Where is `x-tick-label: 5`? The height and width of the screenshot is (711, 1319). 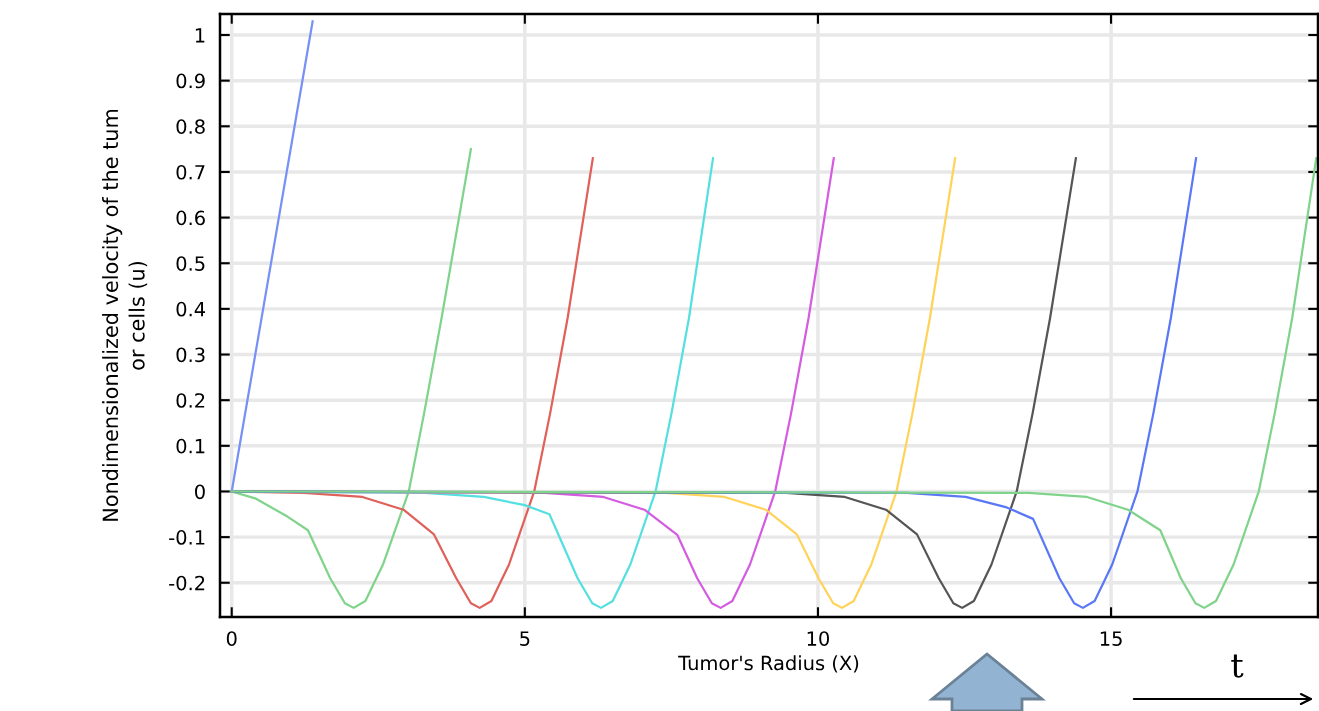
x-tick-label: 5 is located at coordinates (525, 638).